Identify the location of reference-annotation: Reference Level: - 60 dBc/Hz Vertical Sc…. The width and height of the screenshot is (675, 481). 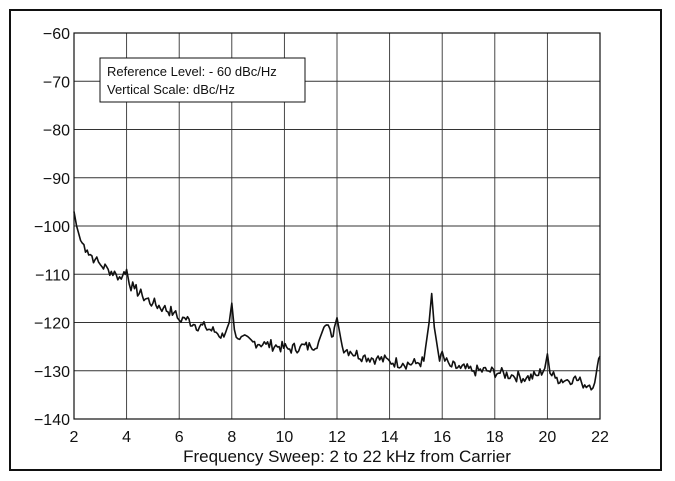
(202, 80).